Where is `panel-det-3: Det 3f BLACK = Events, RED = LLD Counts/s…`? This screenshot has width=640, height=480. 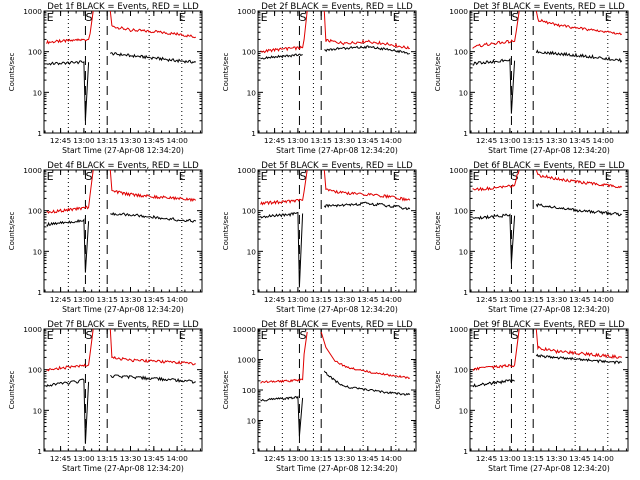 panel-det-3: Det 3f BLACK = Events, RED = LLD Counts/s… is located at coordinates (531, 78).